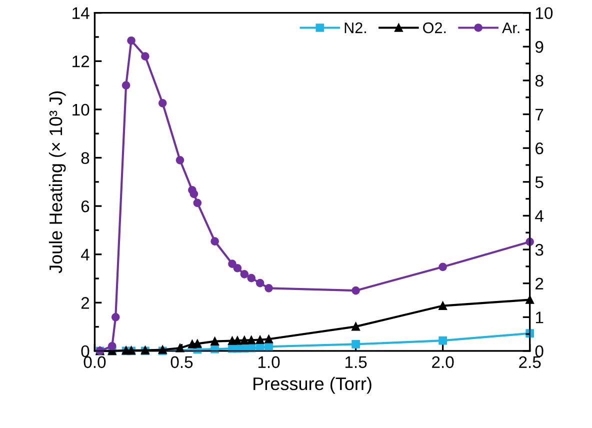 This screenshot has height=428, width=592. What do you see at coordinates (95, 362) in the screenshot?
I see `x-tick-label: 0.0` at bounding box center [95, 362].